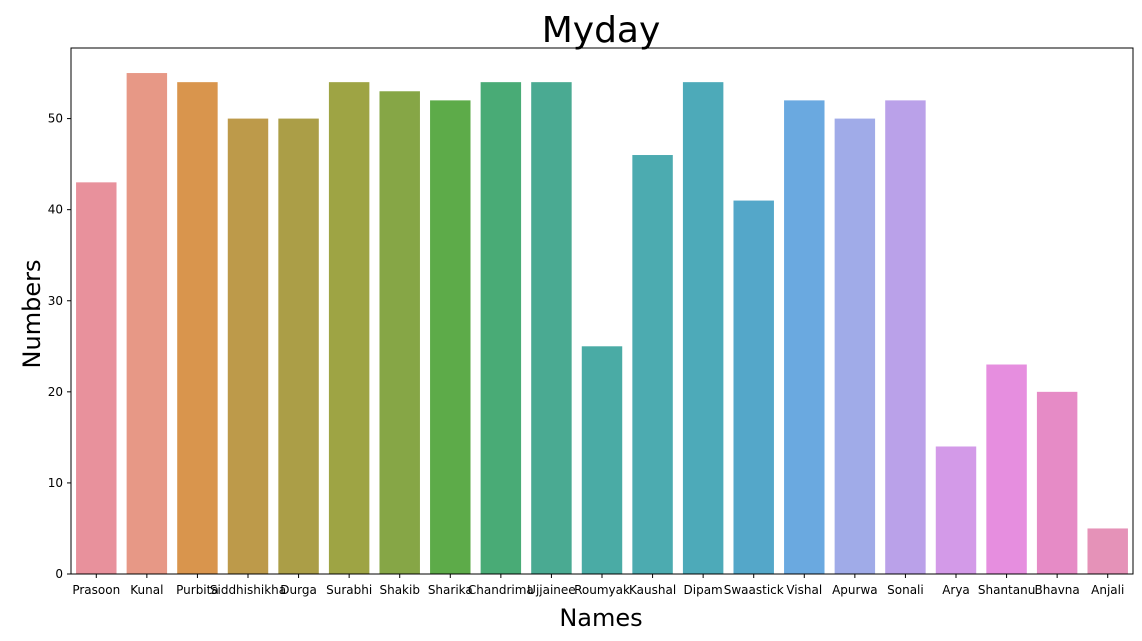 This screenshot has height=641, width=1142. I want to click on bar-kunal, so click(147, 324).